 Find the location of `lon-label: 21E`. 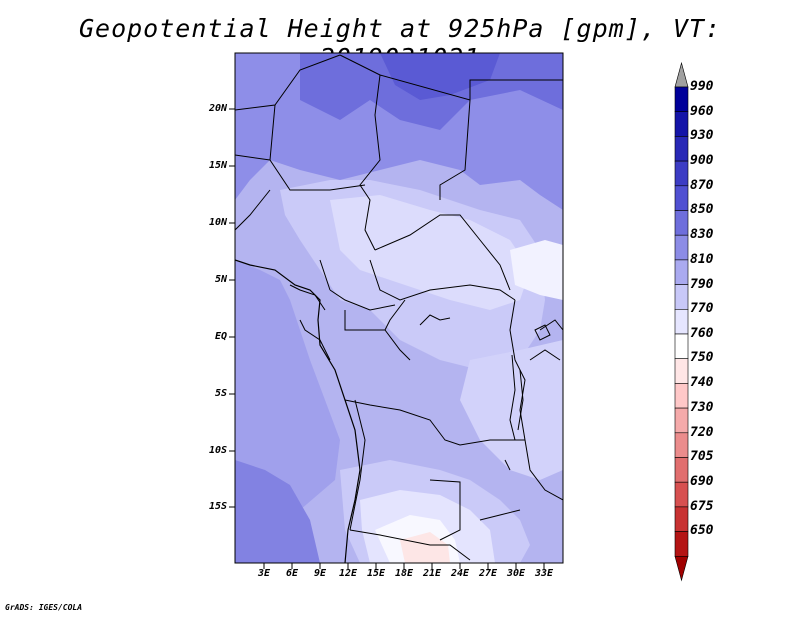

lon-label: 21E is located at coordinates (432, 573).